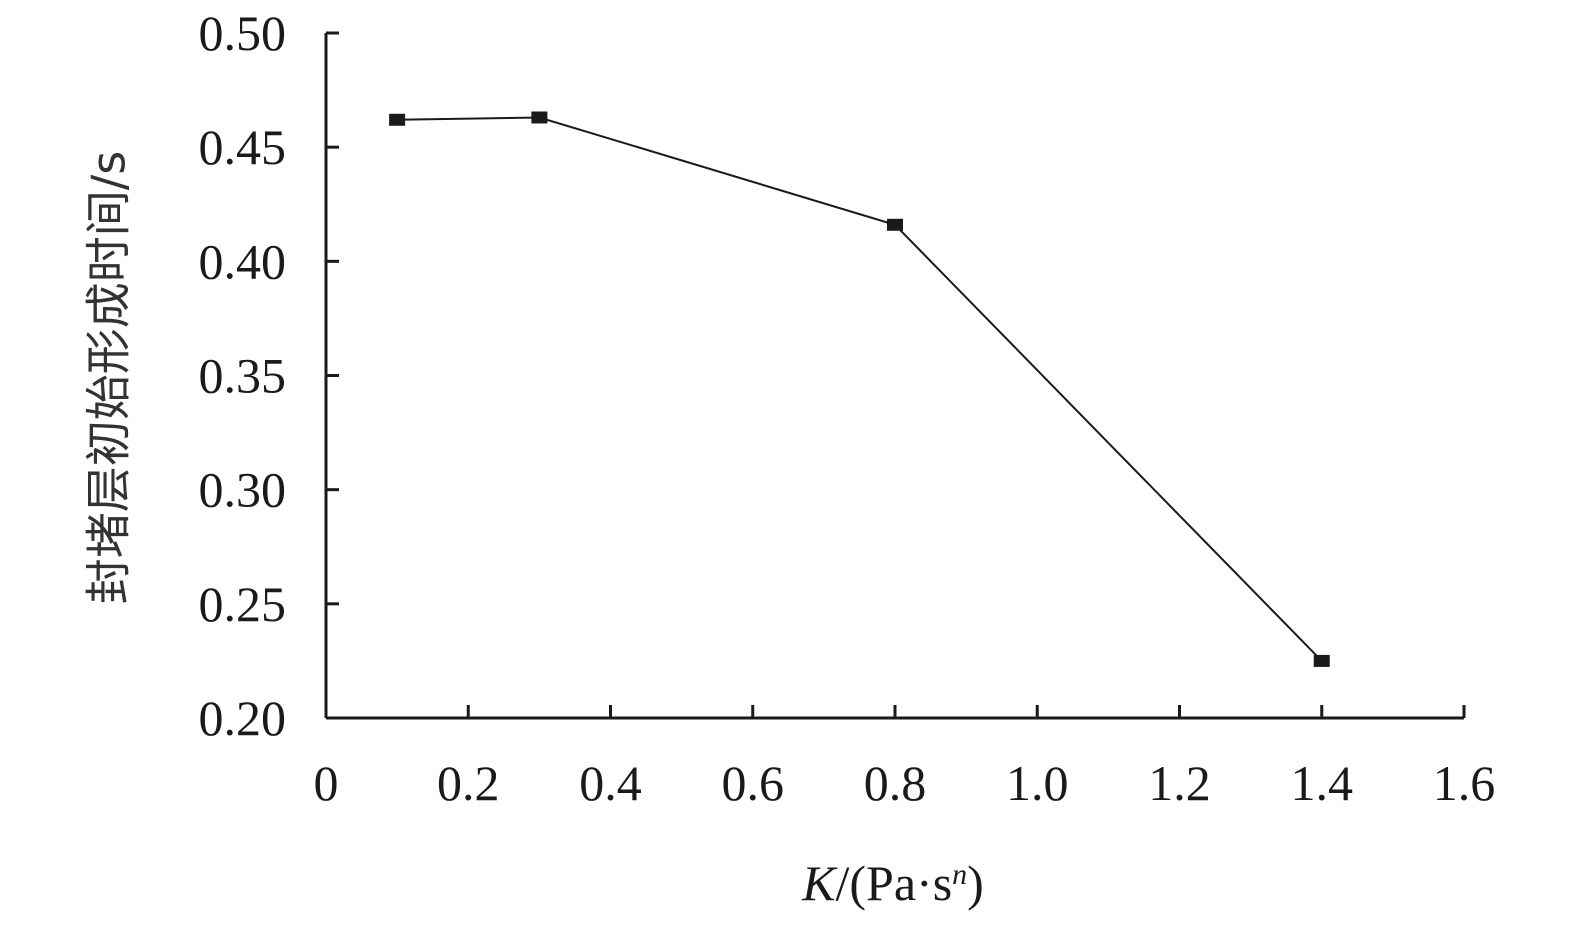 This screenshot has height=925, width=1575. What do you see at coordinates (895, 783) in the screenshot?
I see `x-tick-label: 0.8` at bounding box center [895, 783].